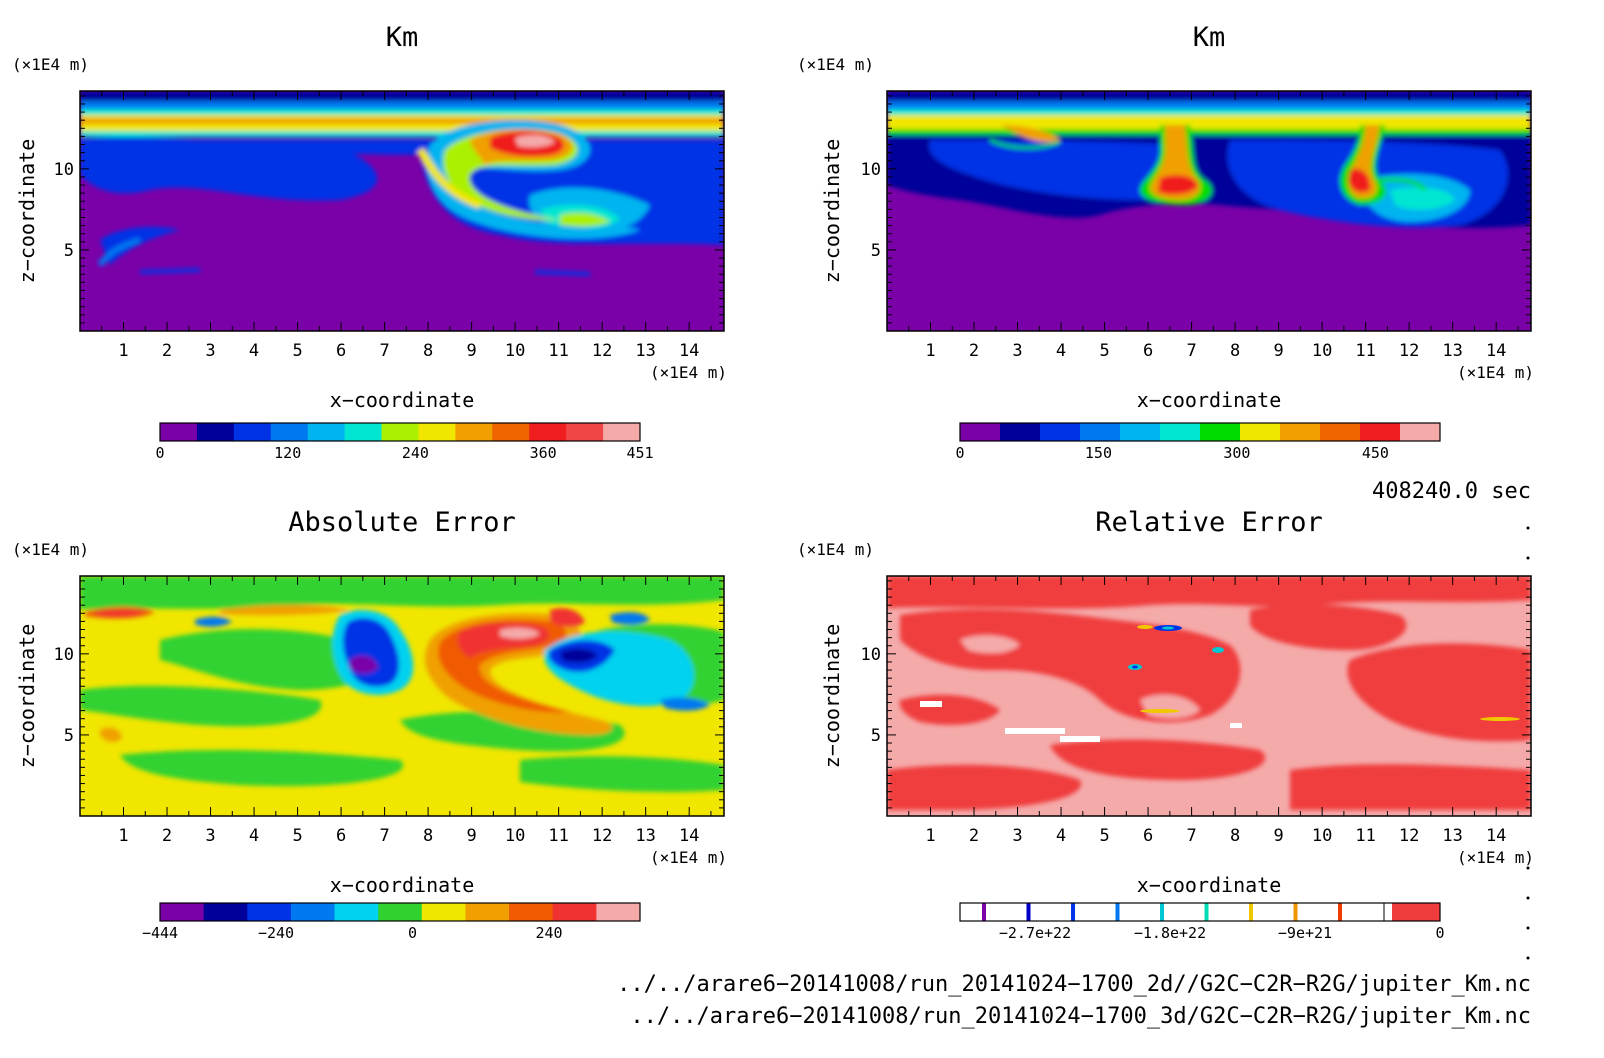 This screenshot has height=1058, width=1604. I want to click on colorbar: −444 −240 0 240, so click(391, 922).